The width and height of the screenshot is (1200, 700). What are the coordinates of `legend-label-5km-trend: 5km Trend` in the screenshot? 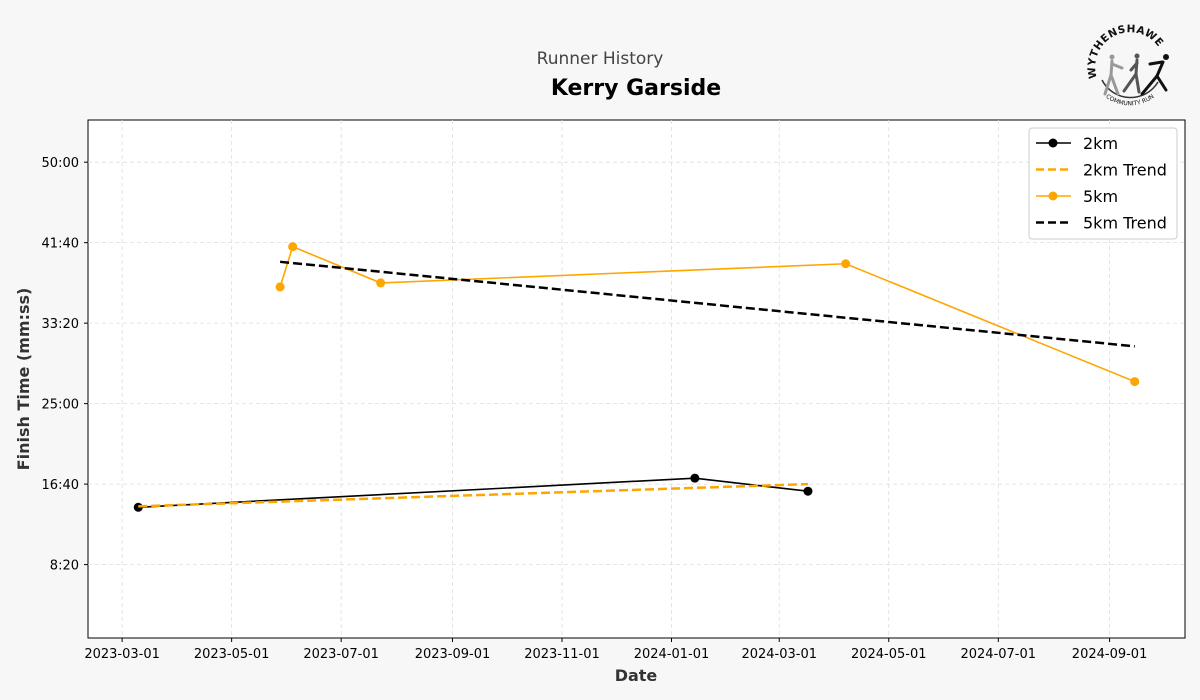 It's located at (1125, 223).